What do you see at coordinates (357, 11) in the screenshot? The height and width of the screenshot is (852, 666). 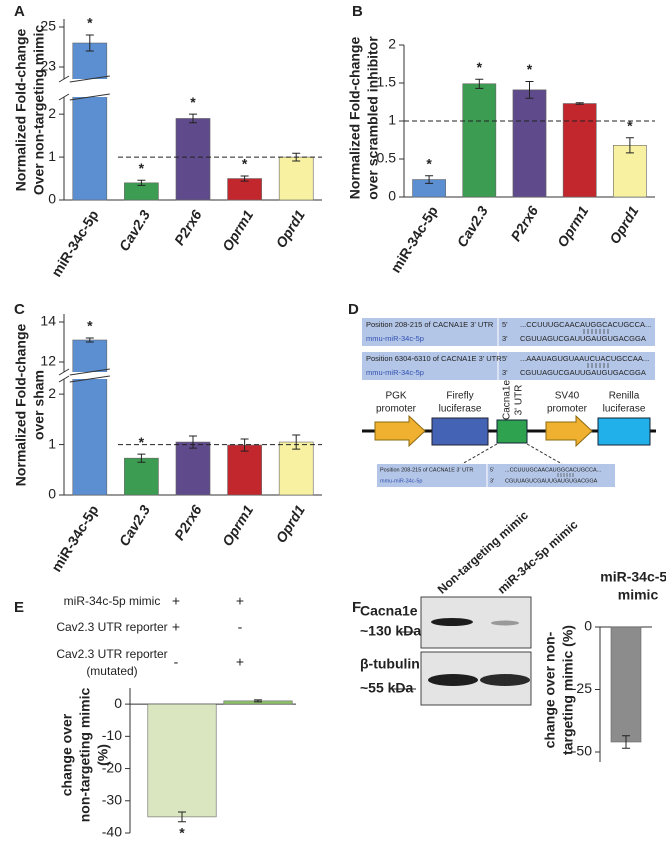 I see `panel-label: B` at bounding box center [357, 11].